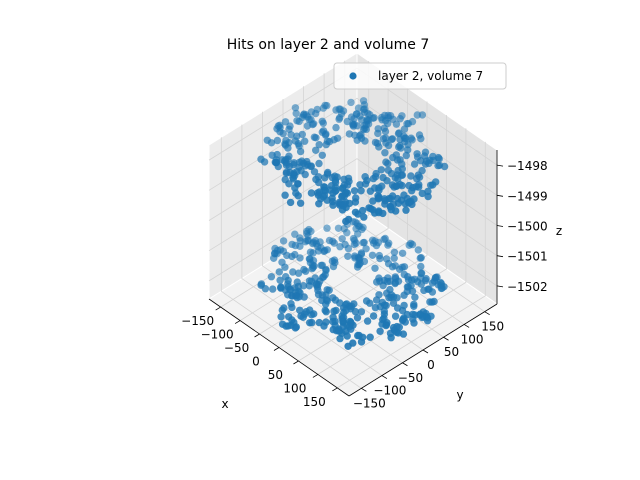 Image resolution: width=640 pixels, height=480 pixels. I want to click on chart-title: Hits on layer 2 and volume 7, so click(328, 45).